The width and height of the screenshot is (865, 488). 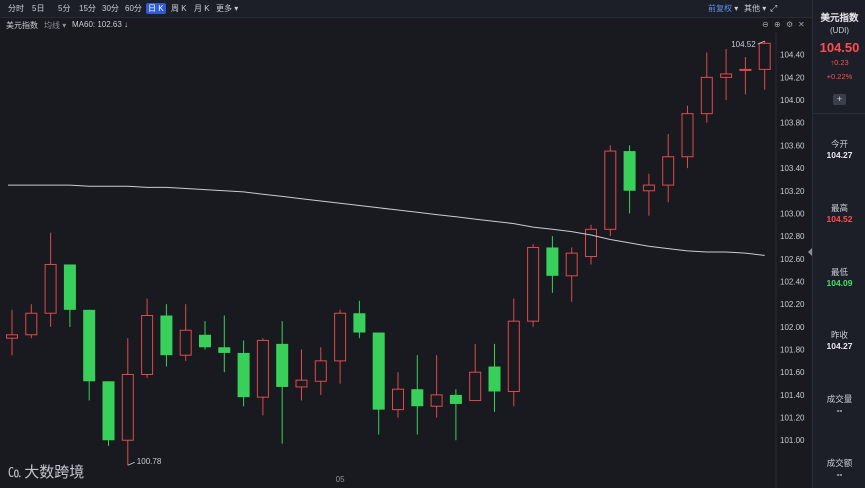 What do you see at coordinates (792, 395) in the screenshot?
I see `y-tick-label: 101.40` at bounding box center [792, 395].